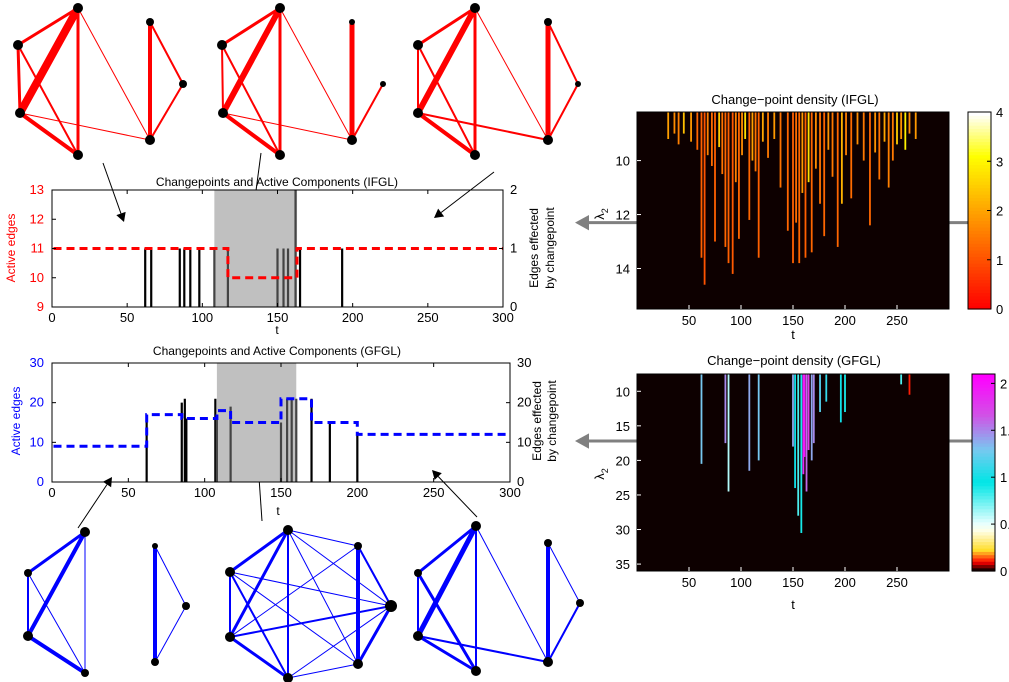  What do you see at coordinates (278, 263) in the screenshot?
I see `ifgl-active-edges-line` at bounding box center [278, 263].